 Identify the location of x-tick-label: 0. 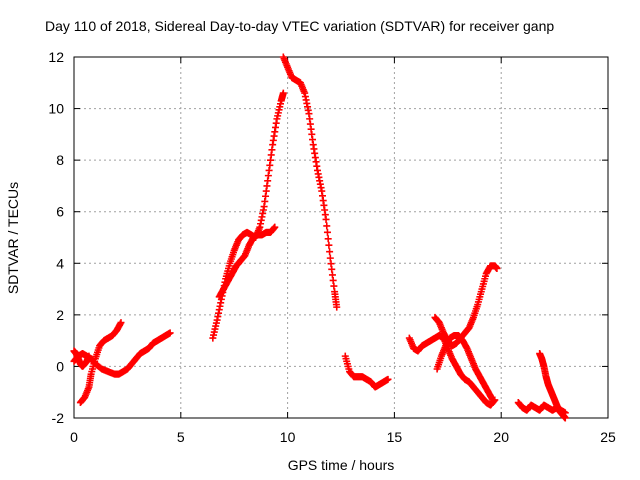
(74, 437).